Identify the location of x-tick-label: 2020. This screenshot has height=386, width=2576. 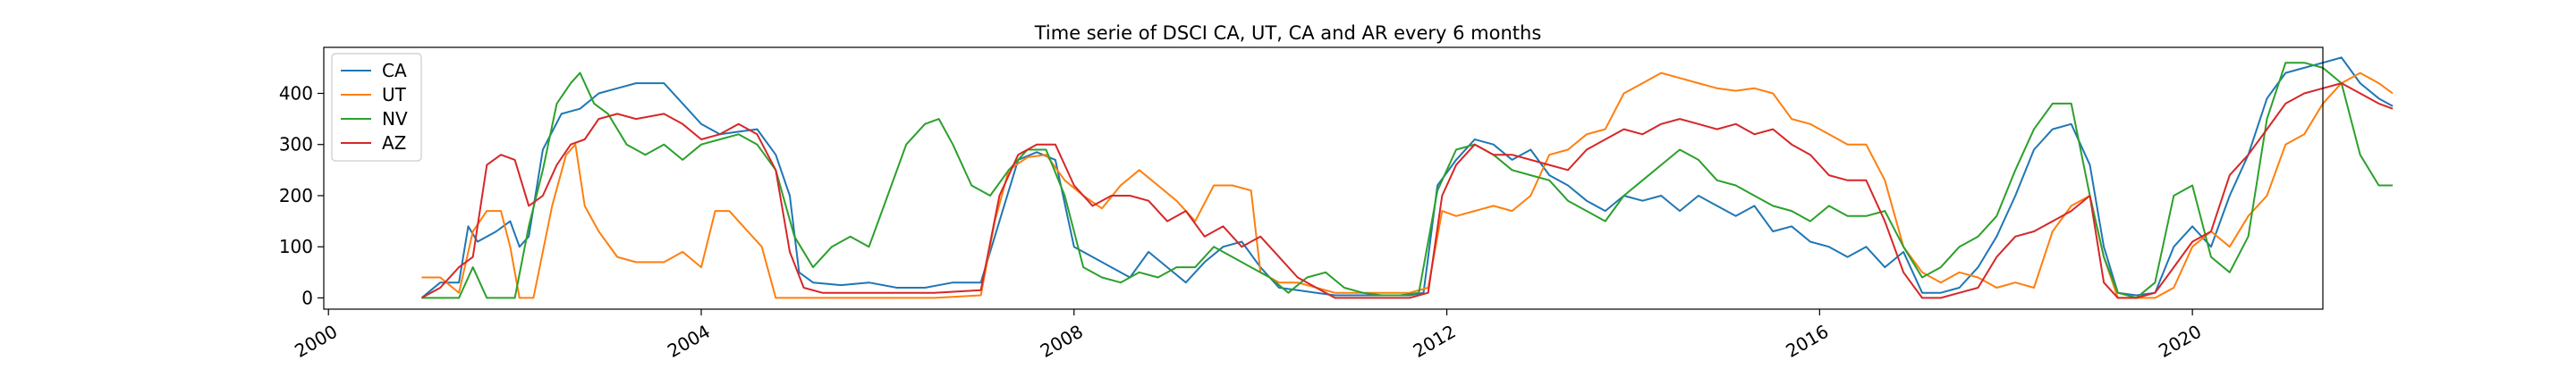
(2180, 341).